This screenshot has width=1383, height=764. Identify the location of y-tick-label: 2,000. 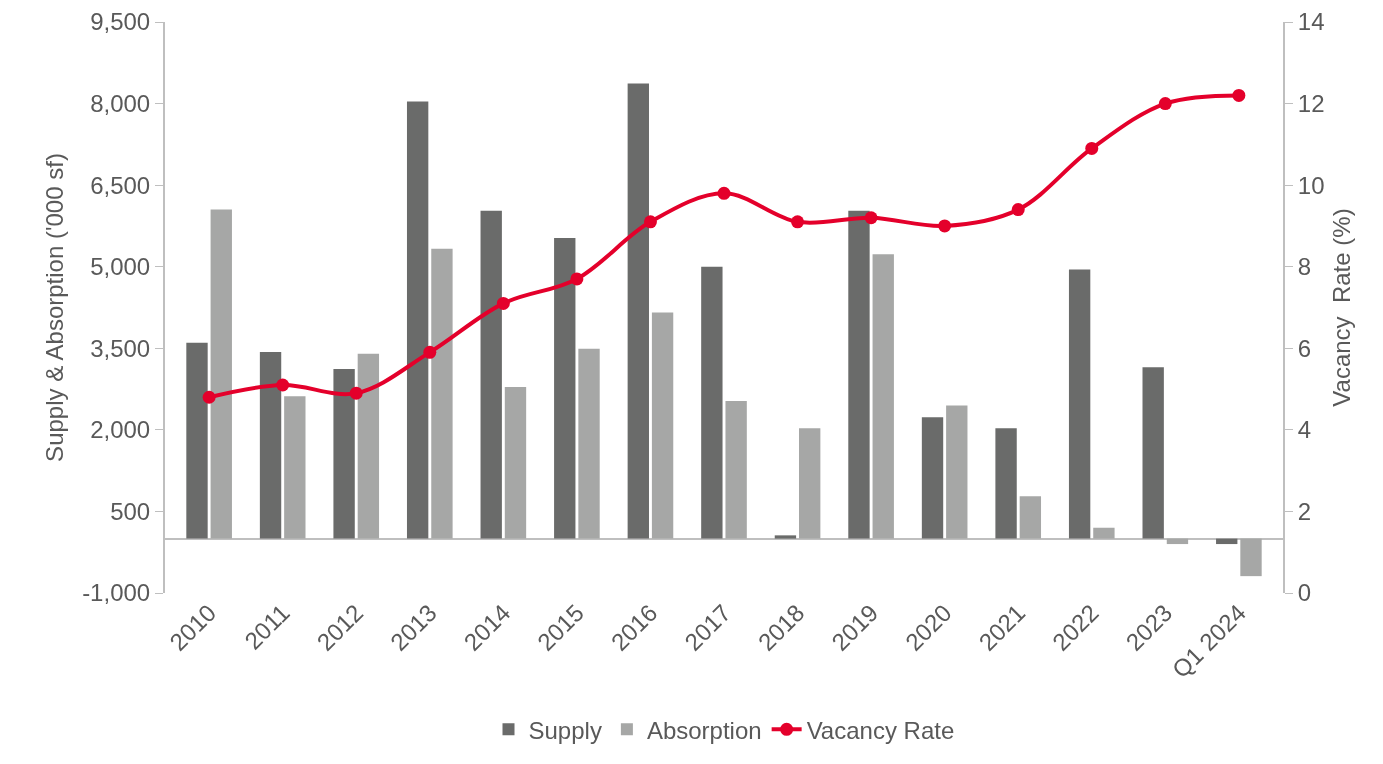
(120, 430).